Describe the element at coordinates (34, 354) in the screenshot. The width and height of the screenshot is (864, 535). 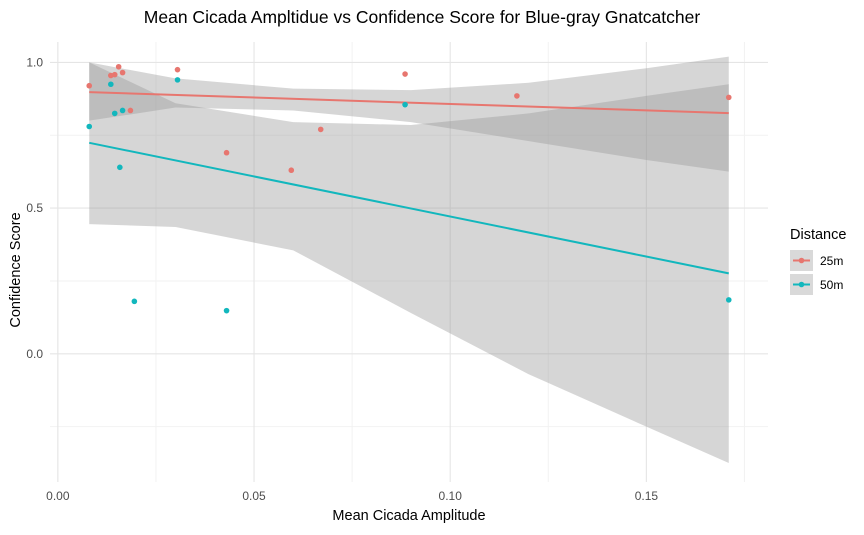
I see `y-tick-label: 0.0` at that location.